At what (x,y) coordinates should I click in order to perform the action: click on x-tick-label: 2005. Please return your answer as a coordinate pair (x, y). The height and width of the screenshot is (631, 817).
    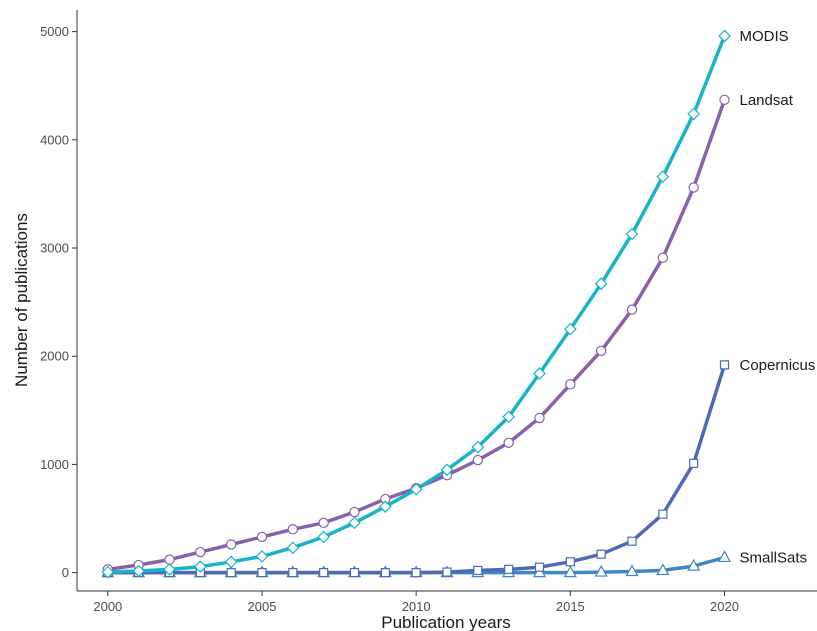
    Looking at the image, I should click on (262, 606).